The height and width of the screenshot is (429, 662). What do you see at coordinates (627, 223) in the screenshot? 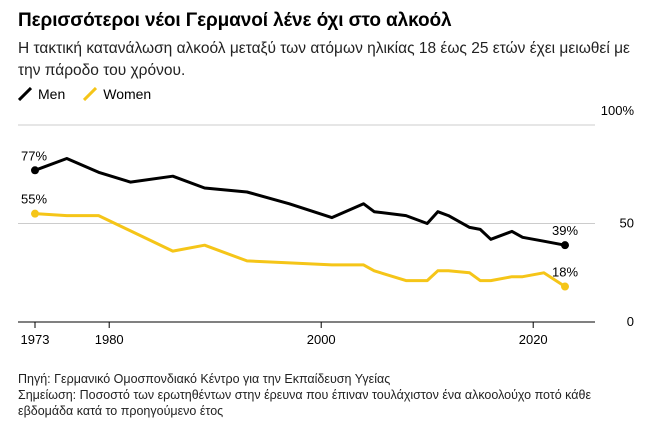
I see `y-tick-label: 50` at bounding box center [627, 223].